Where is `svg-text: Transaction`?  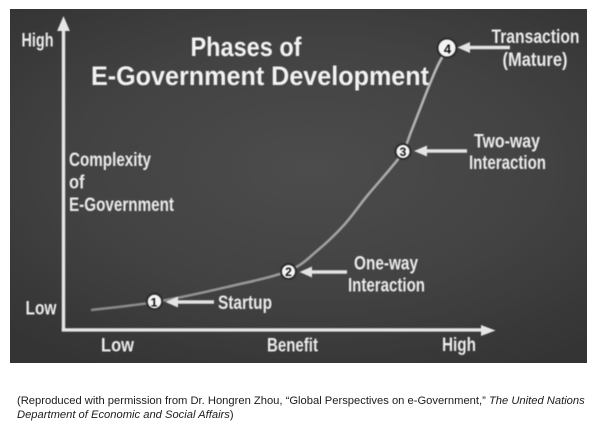 svg-text: Transaction is located at coordinates (536, 37).